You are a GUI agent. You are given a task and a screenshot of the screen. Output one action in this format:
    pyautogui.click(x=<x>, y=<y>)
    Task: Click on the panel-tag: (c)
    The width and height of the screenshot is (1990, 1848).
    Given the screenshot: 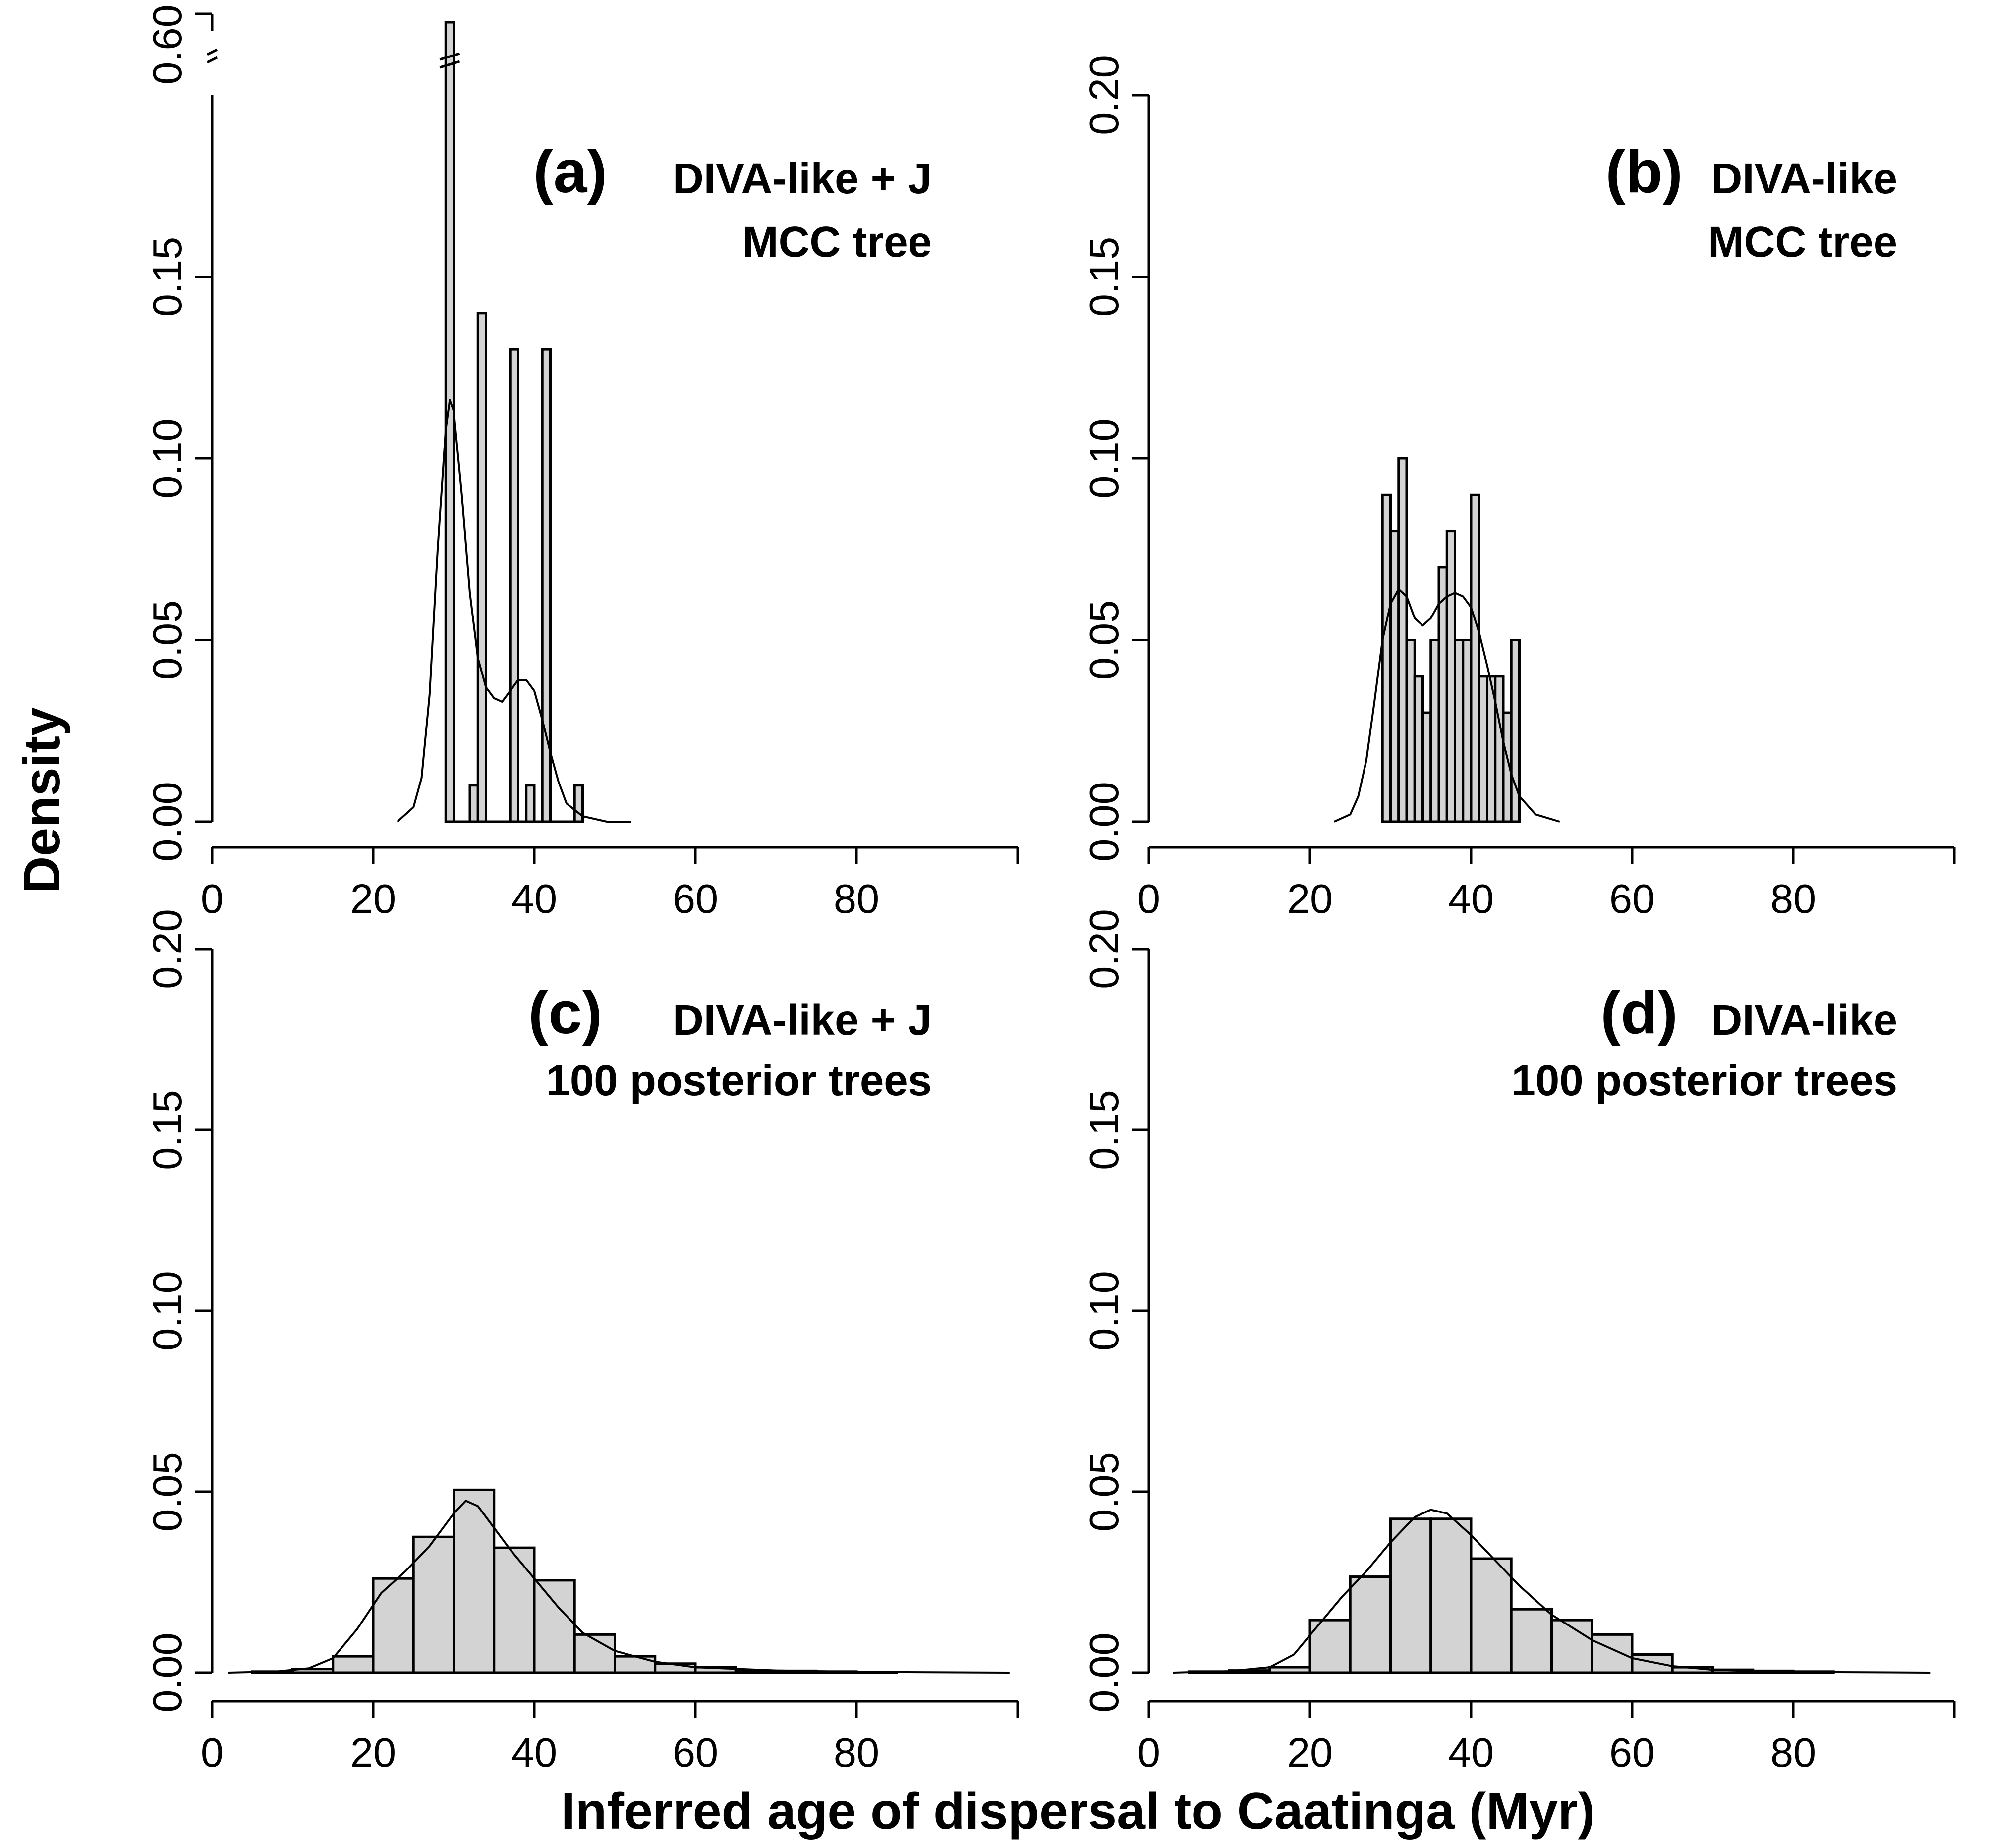 What is the action you would take?
    pyautogui.click(x=565, y=1012)
    